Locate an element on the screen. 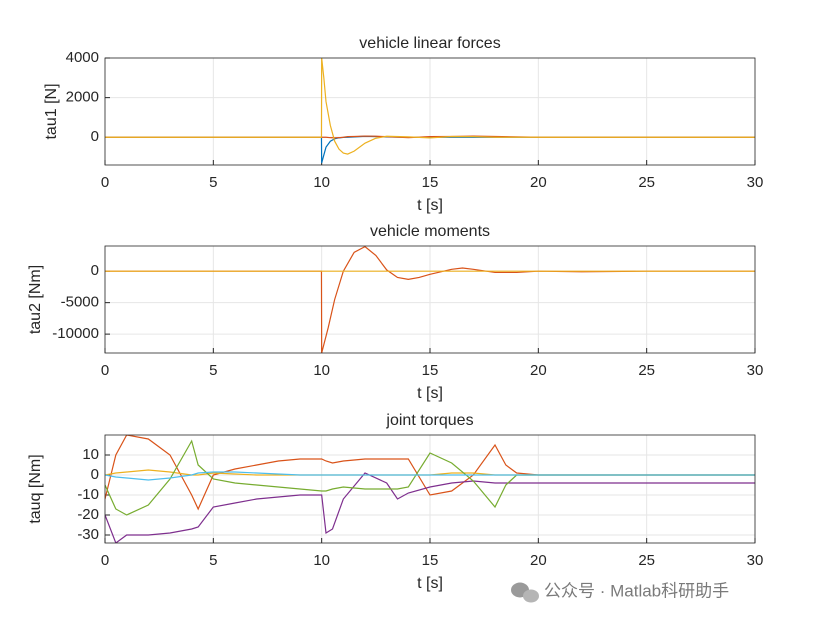  y-tick-label: -5000 is located at coordinates (80, 302).